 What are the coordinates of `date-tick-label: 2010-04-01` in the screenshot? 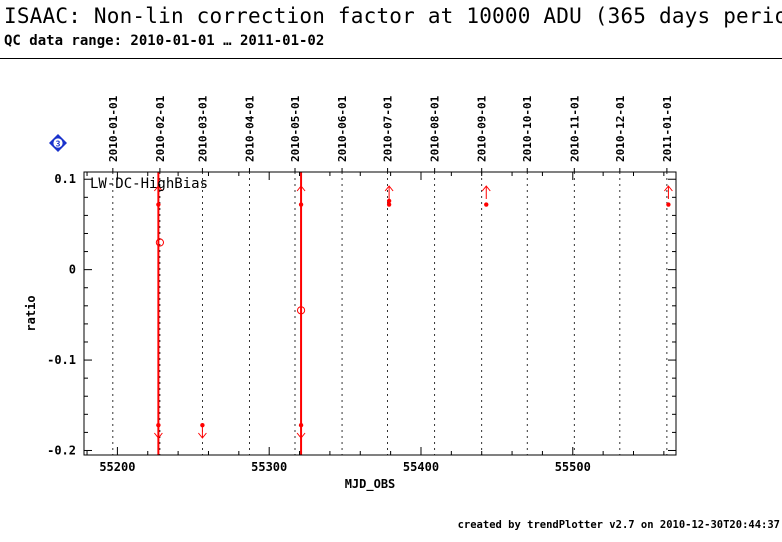 It's located at (249, 128).